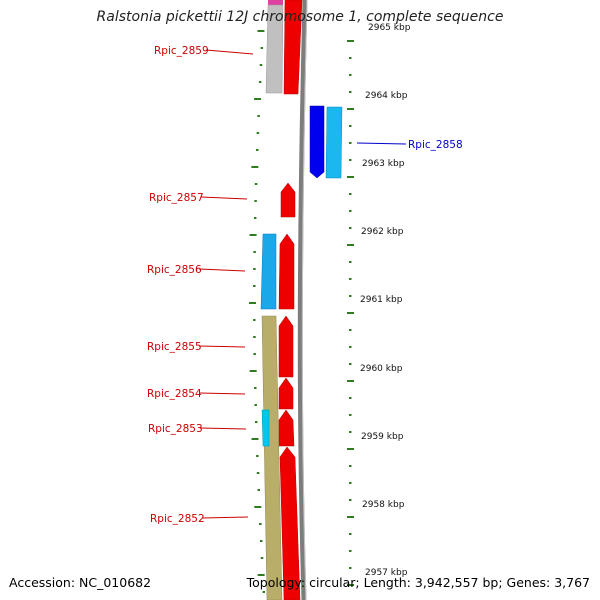 Image resolution: width=600 pixels, height=600 pixels. I want to click on kbp-label: 2962 kbp, so click(382, 232).